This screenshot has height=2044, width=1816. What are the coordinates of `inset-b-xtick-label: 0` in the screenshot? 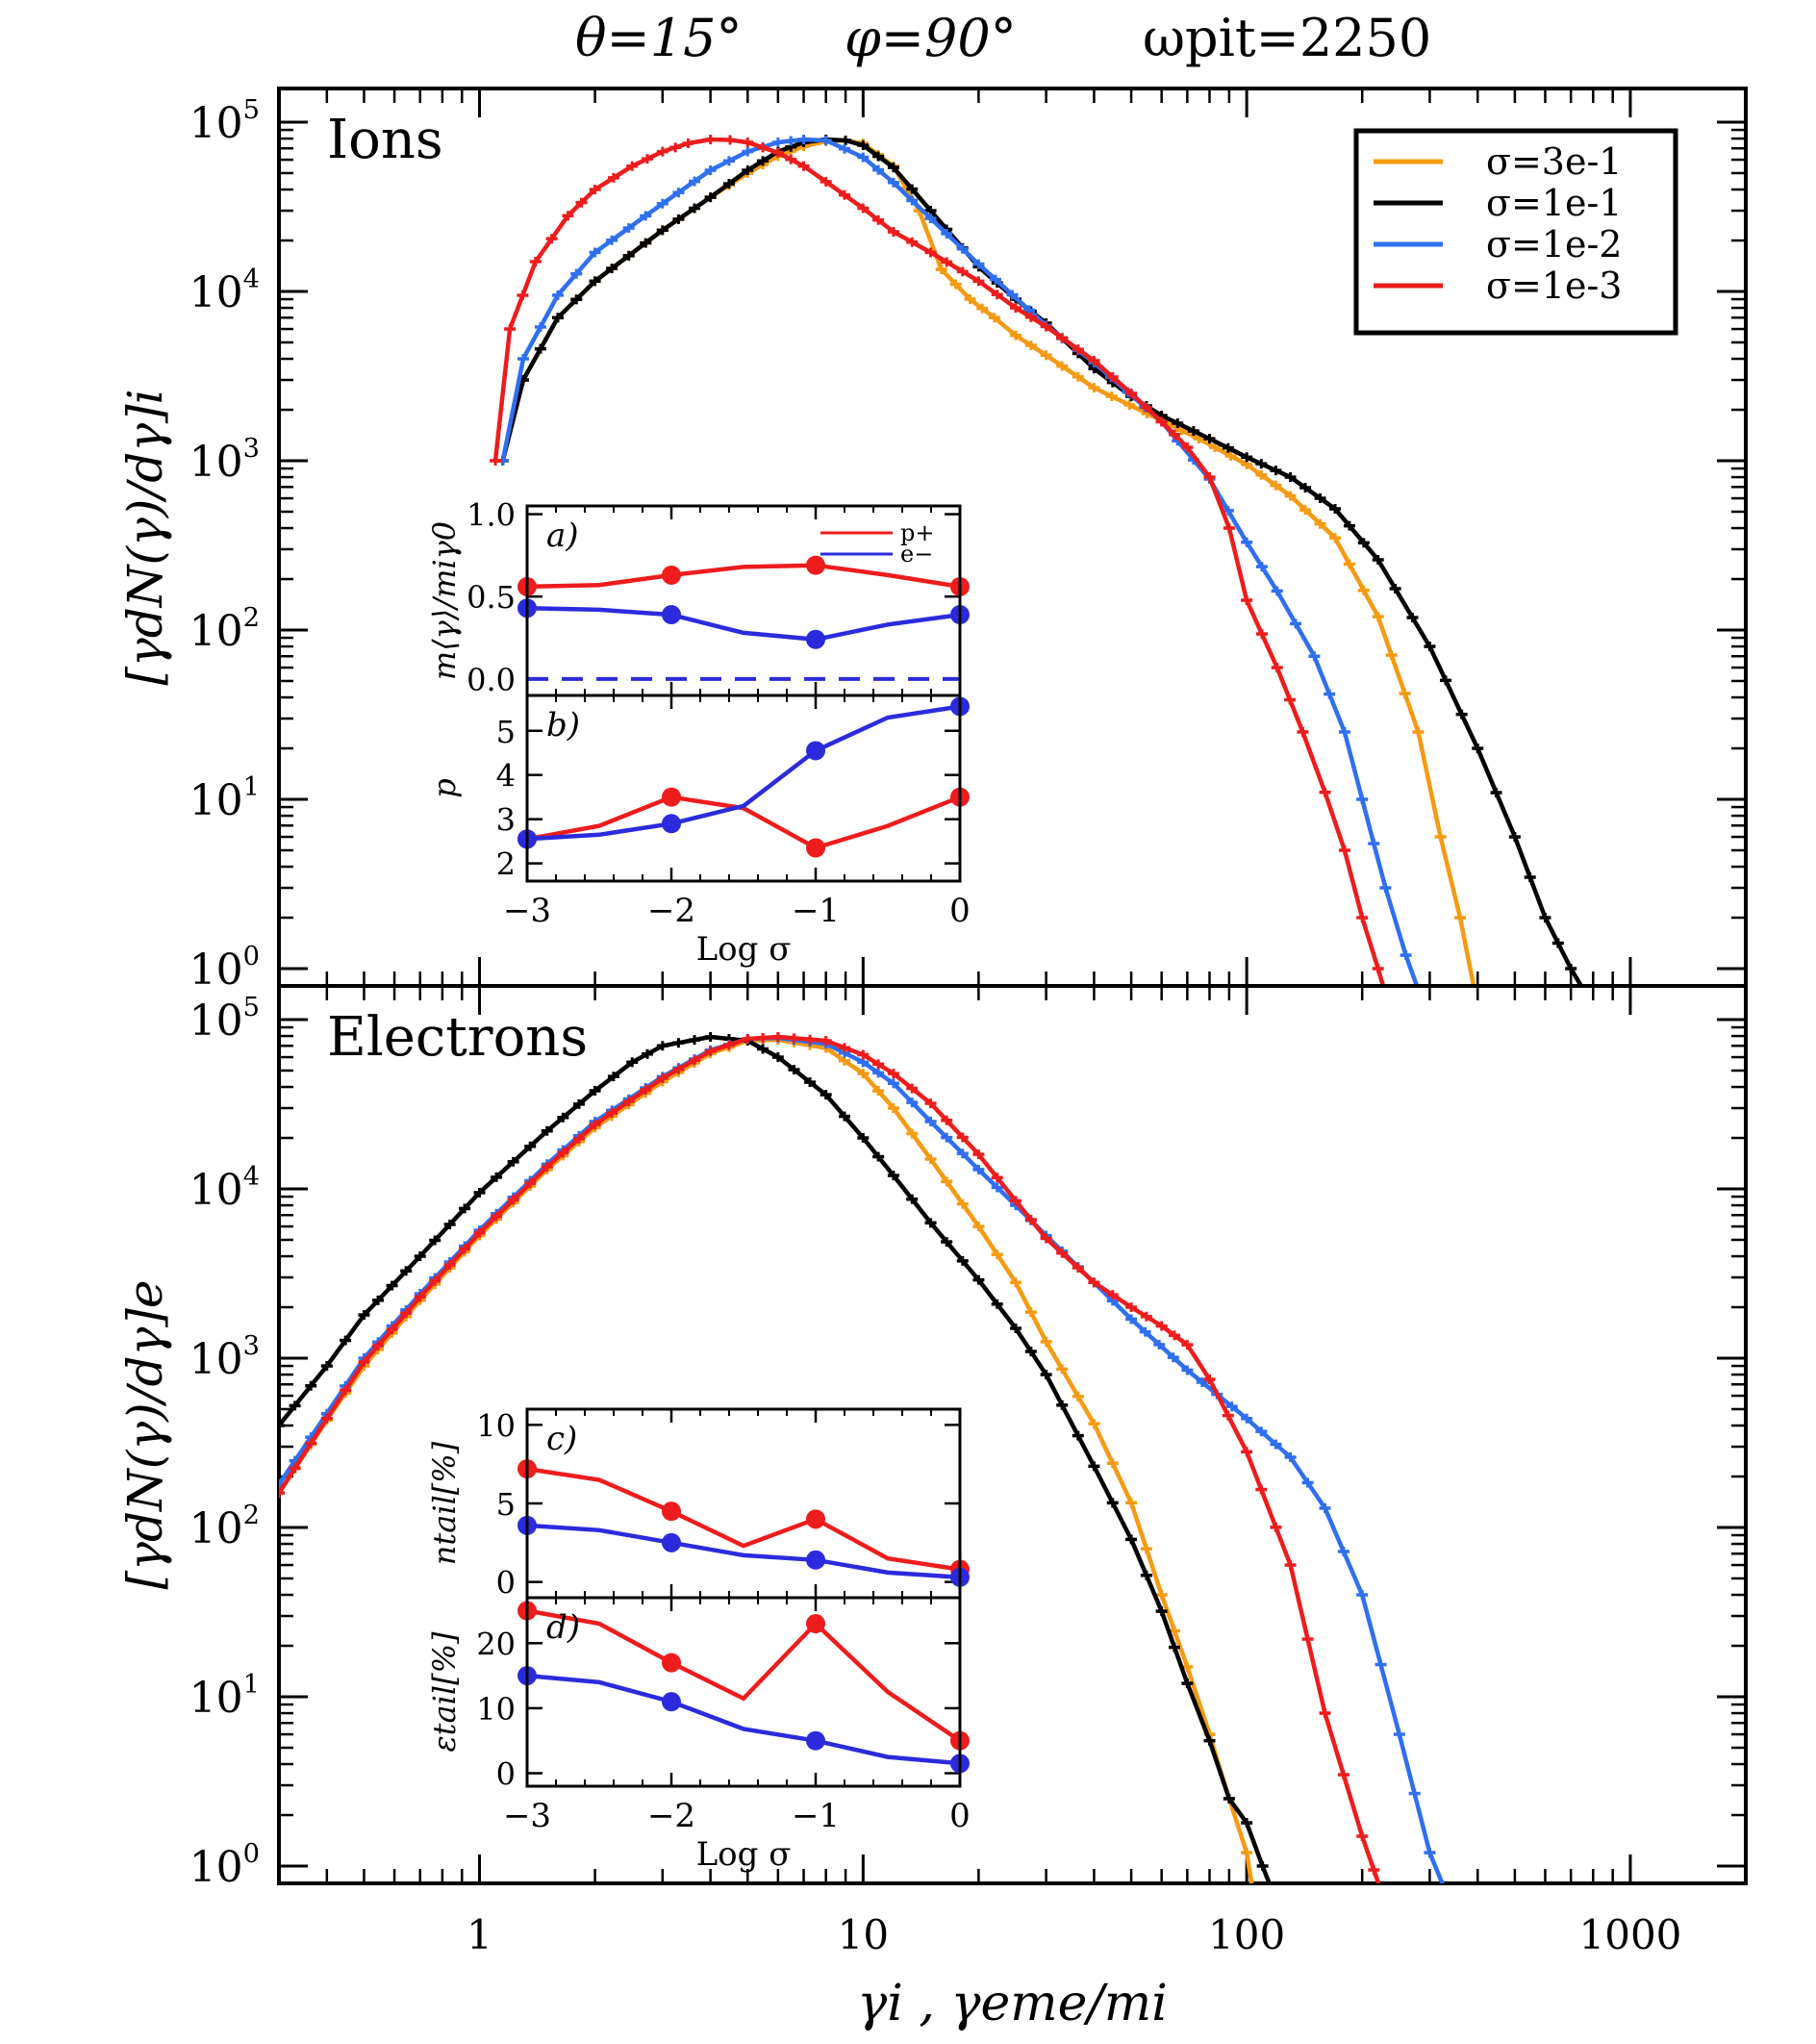 It's located at (960, 911).